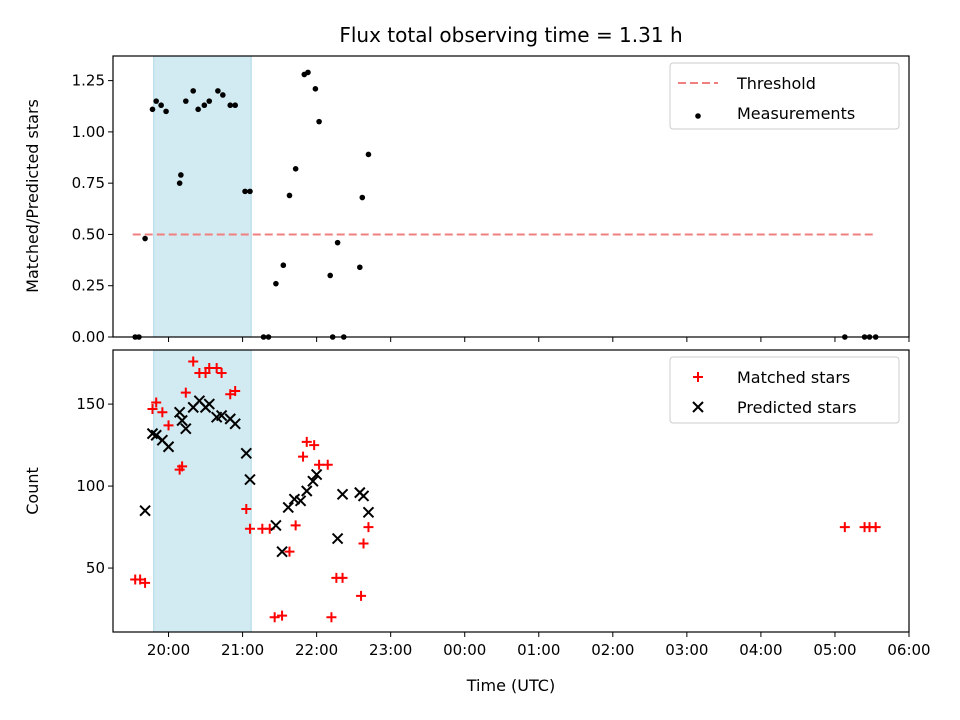  I want to click on legend-label: Matched stars, so click(793, 377).